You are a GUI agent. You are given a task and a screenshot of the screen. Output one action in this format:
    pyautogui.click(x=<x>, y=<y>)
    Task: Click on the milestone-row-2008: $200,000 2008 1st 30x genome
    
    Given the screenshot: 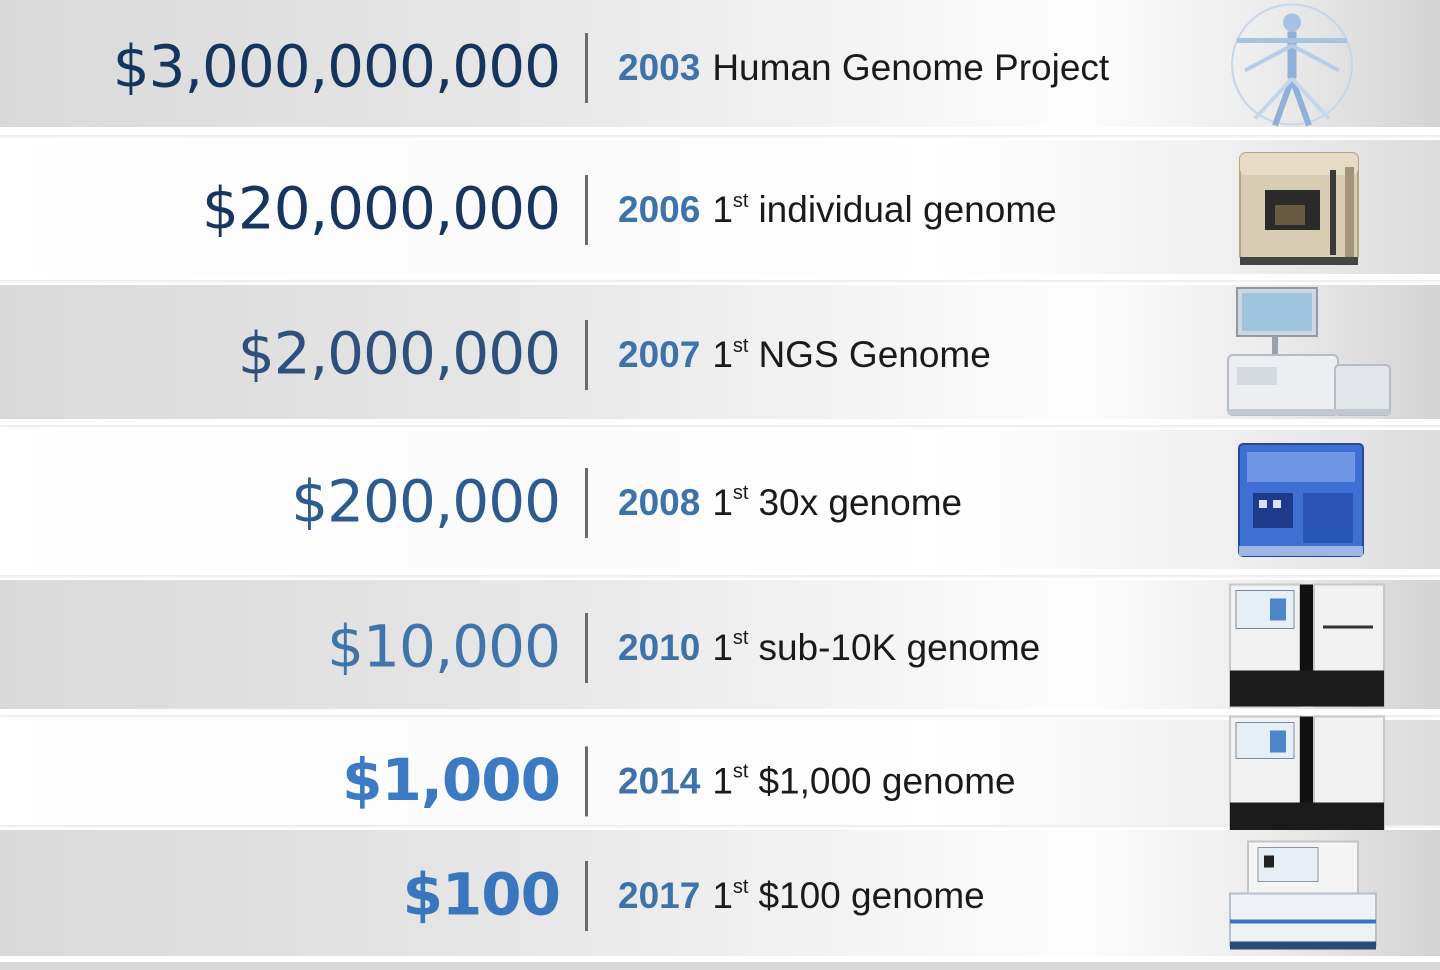 What is the action you would take?
    pyautogui.click(x=720, y=502)
    